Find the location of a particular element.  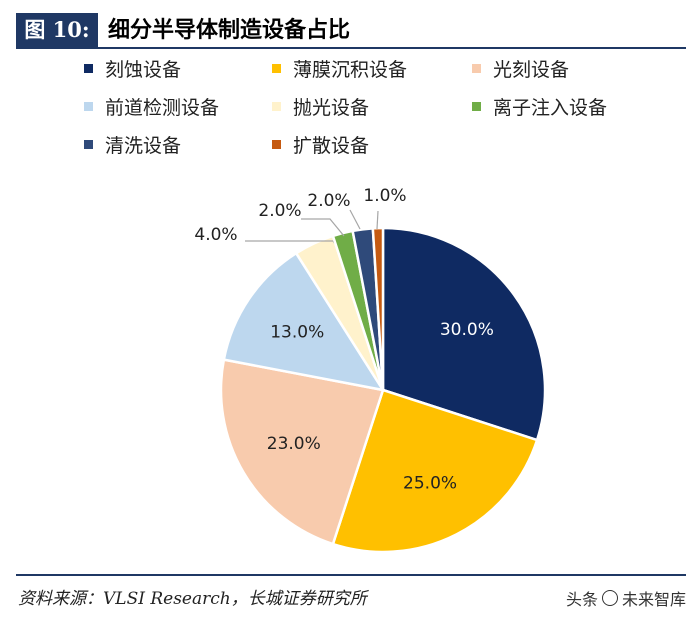

legend-item: 薄膜沉积设备 is located at coordinates (340, 68).